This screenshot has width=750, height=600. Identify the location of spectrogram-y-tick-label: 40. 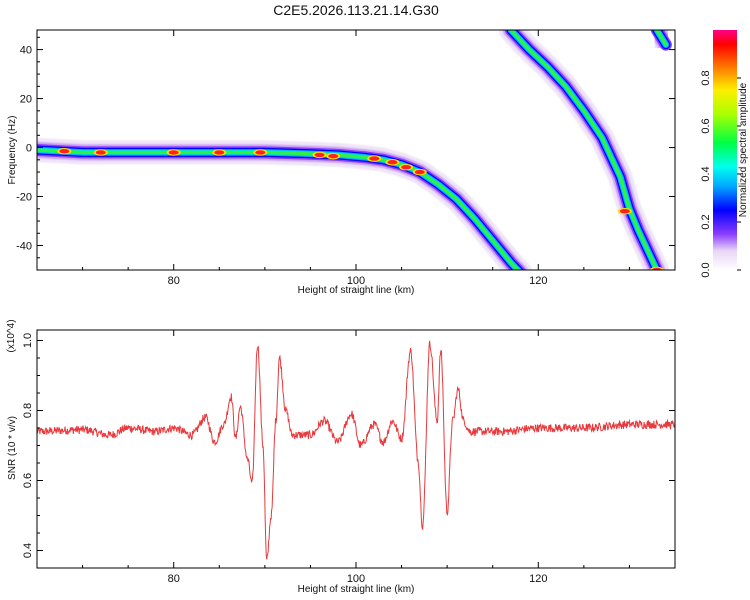
(26, 51).